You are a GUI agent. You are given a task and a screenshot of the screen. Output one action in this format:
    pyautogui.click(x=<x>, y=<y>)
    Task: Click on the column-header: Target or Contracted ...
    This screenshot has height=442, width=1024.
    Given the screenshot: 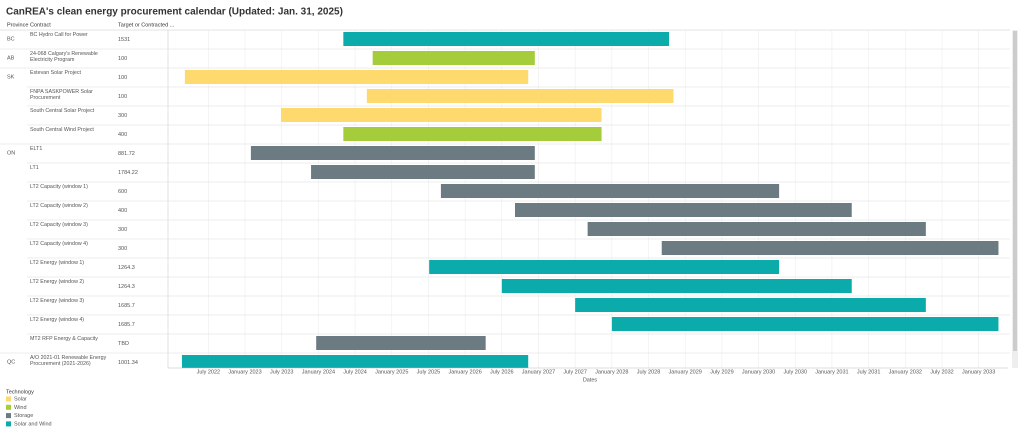 What is the action you would take?
    pyautogui.click(x=146, y=25)
    